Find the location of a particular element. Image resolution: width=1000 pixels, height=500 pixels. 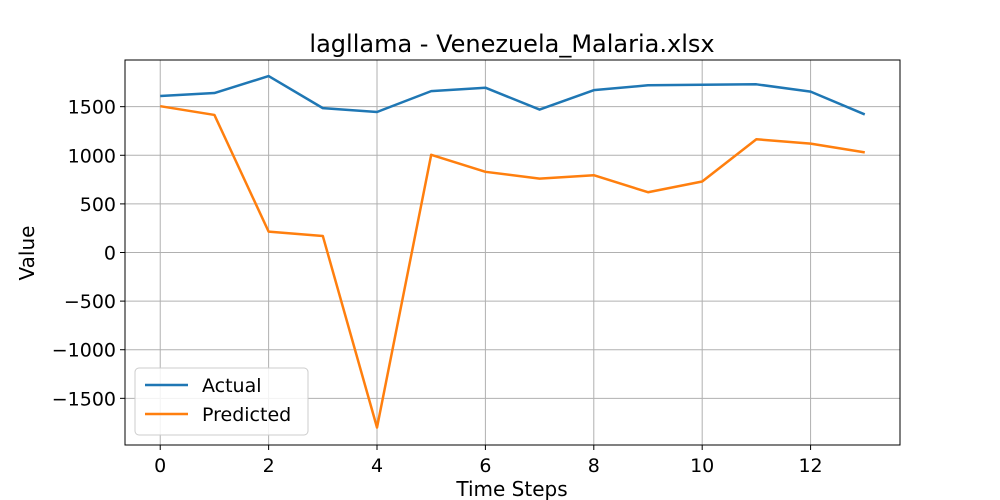

x-tick-label: 0 is located at coordinates (160, 466).